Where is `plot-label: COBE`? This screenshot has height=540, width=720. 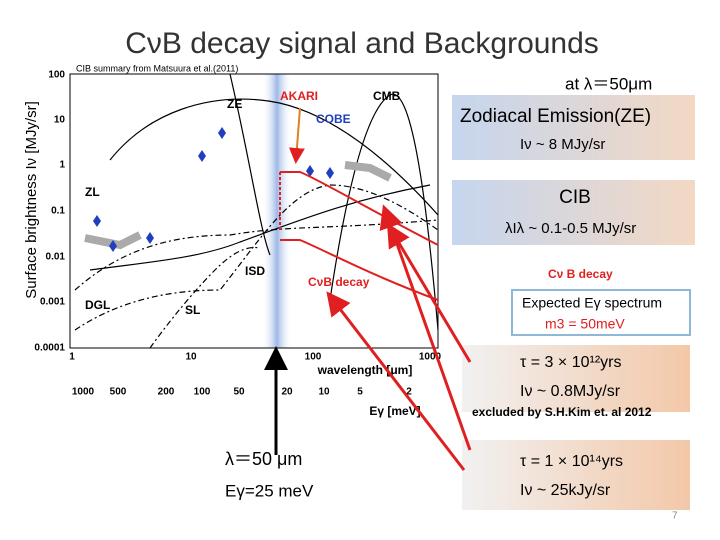 plot-label: COBE is located at coordinates (333, 119).